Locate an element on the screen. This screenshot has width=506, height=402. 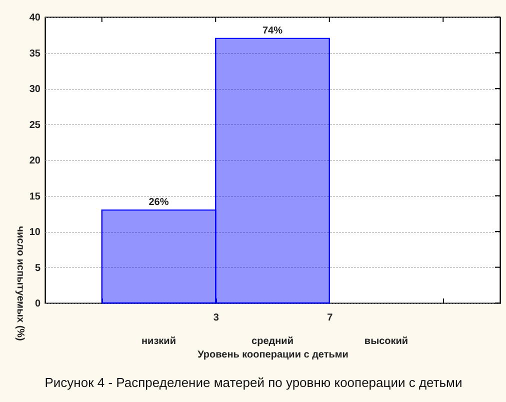
annotation: 74% is located at coordinates (272, 30).